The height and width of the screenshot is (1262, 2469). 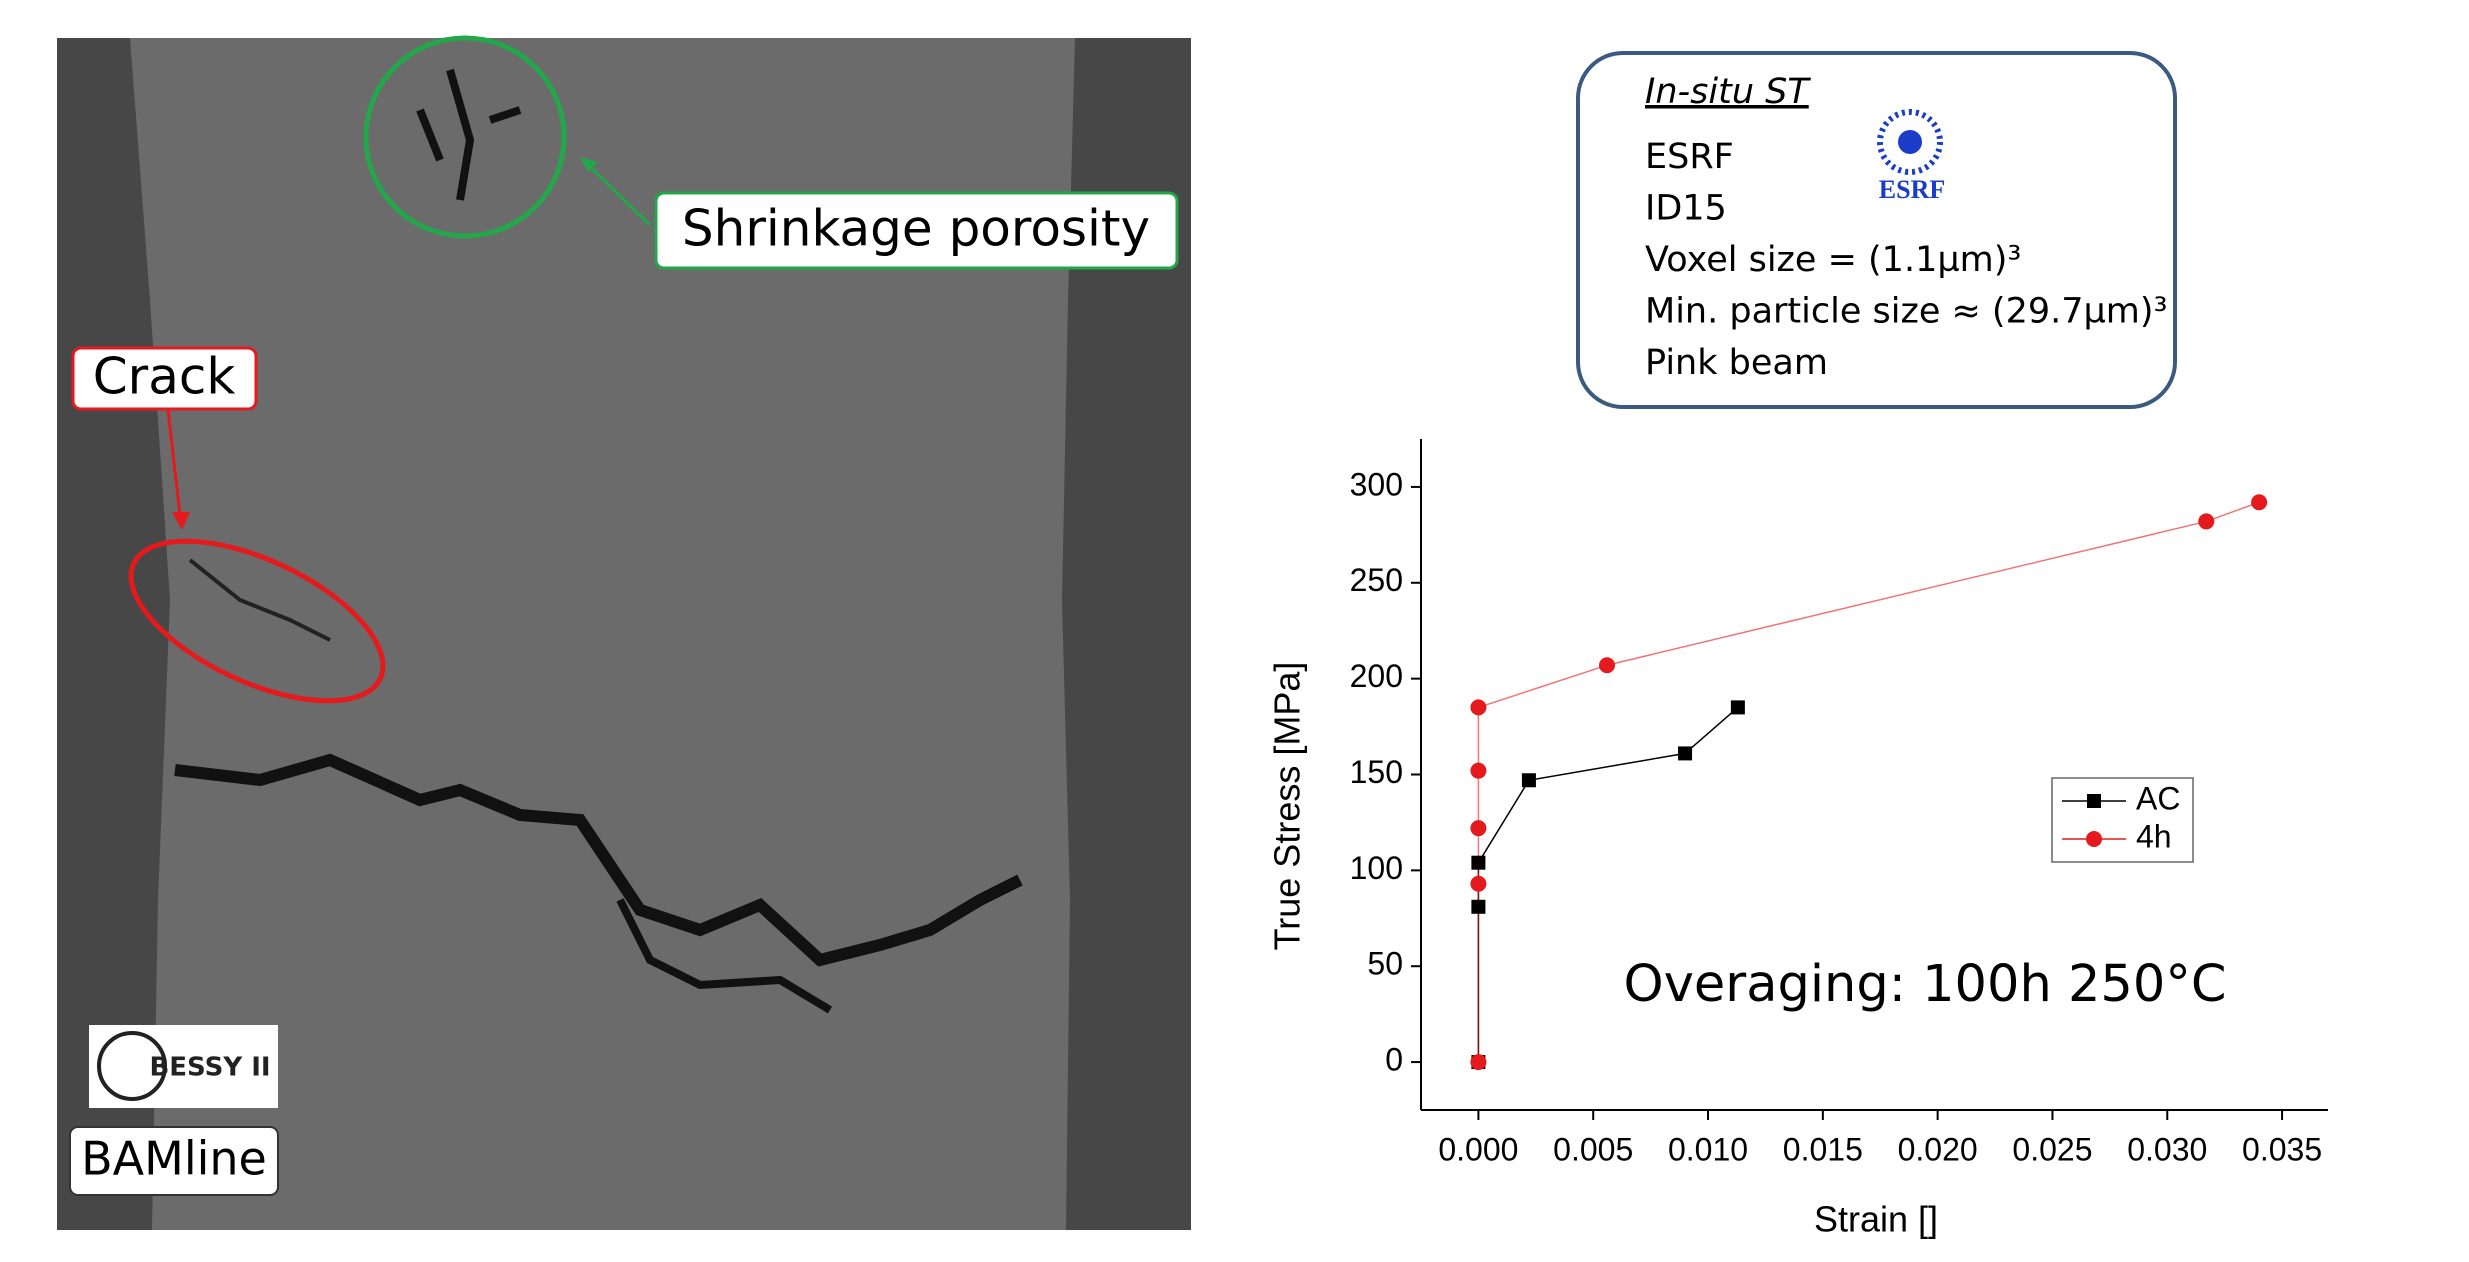 I want to click on x-tick-label: 0.005, so click(x=1593, y=1149).